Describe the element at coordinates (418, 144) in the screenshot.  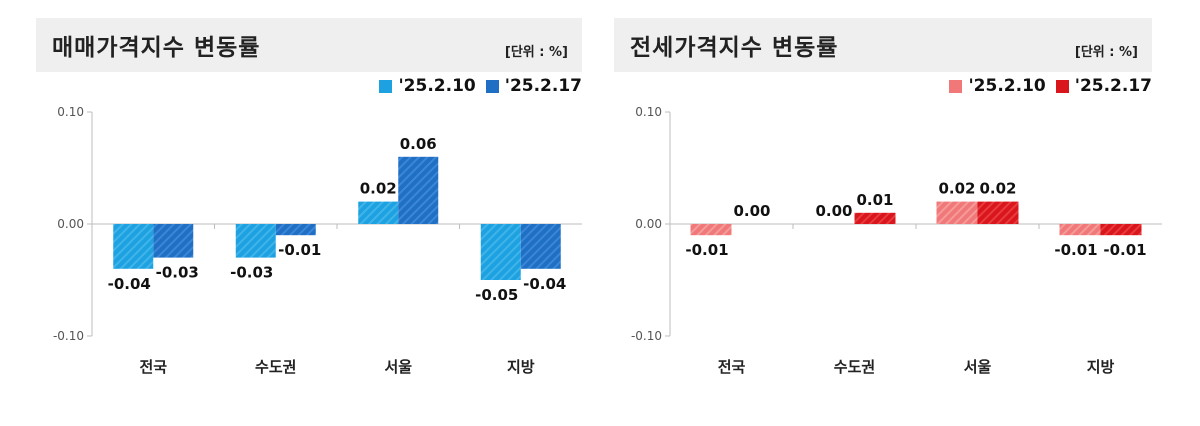
I see `data-label: 0.06` at that location.